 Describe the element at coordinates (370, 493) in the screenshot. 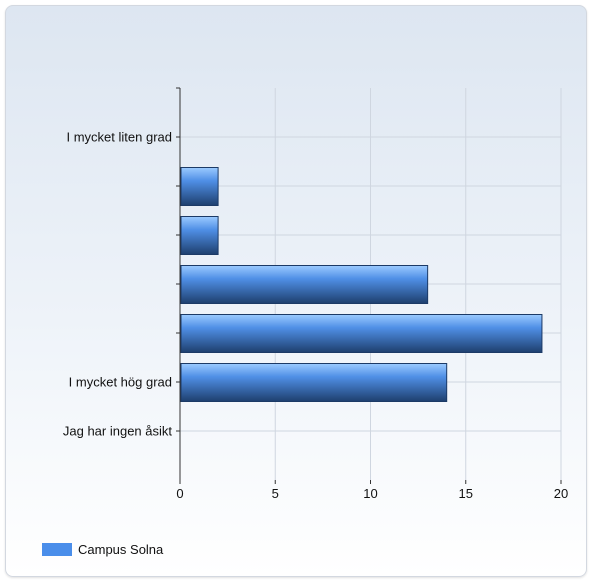

I see `x-tick-label: 10` at that location.